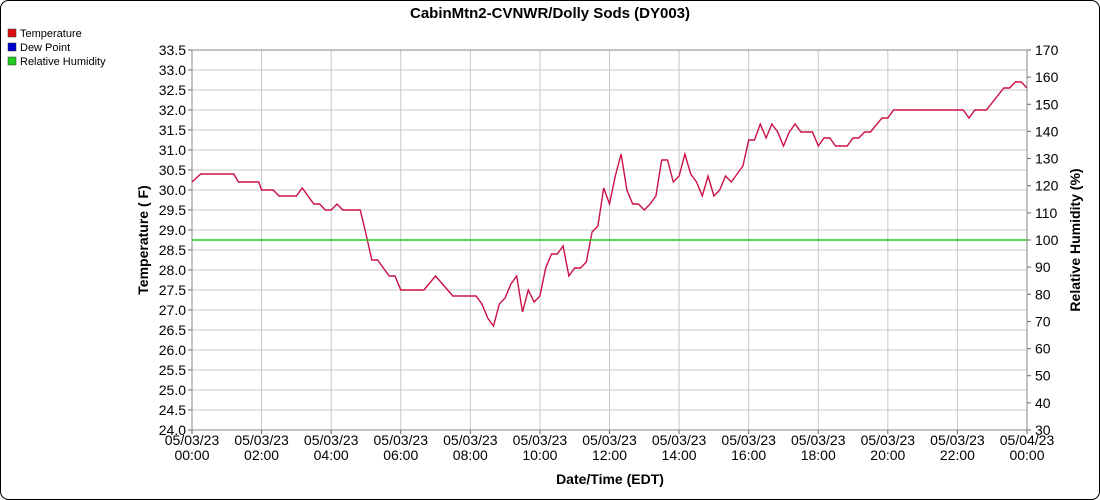  I want to click on y-tick-label: 28.0, so click(172, 270).